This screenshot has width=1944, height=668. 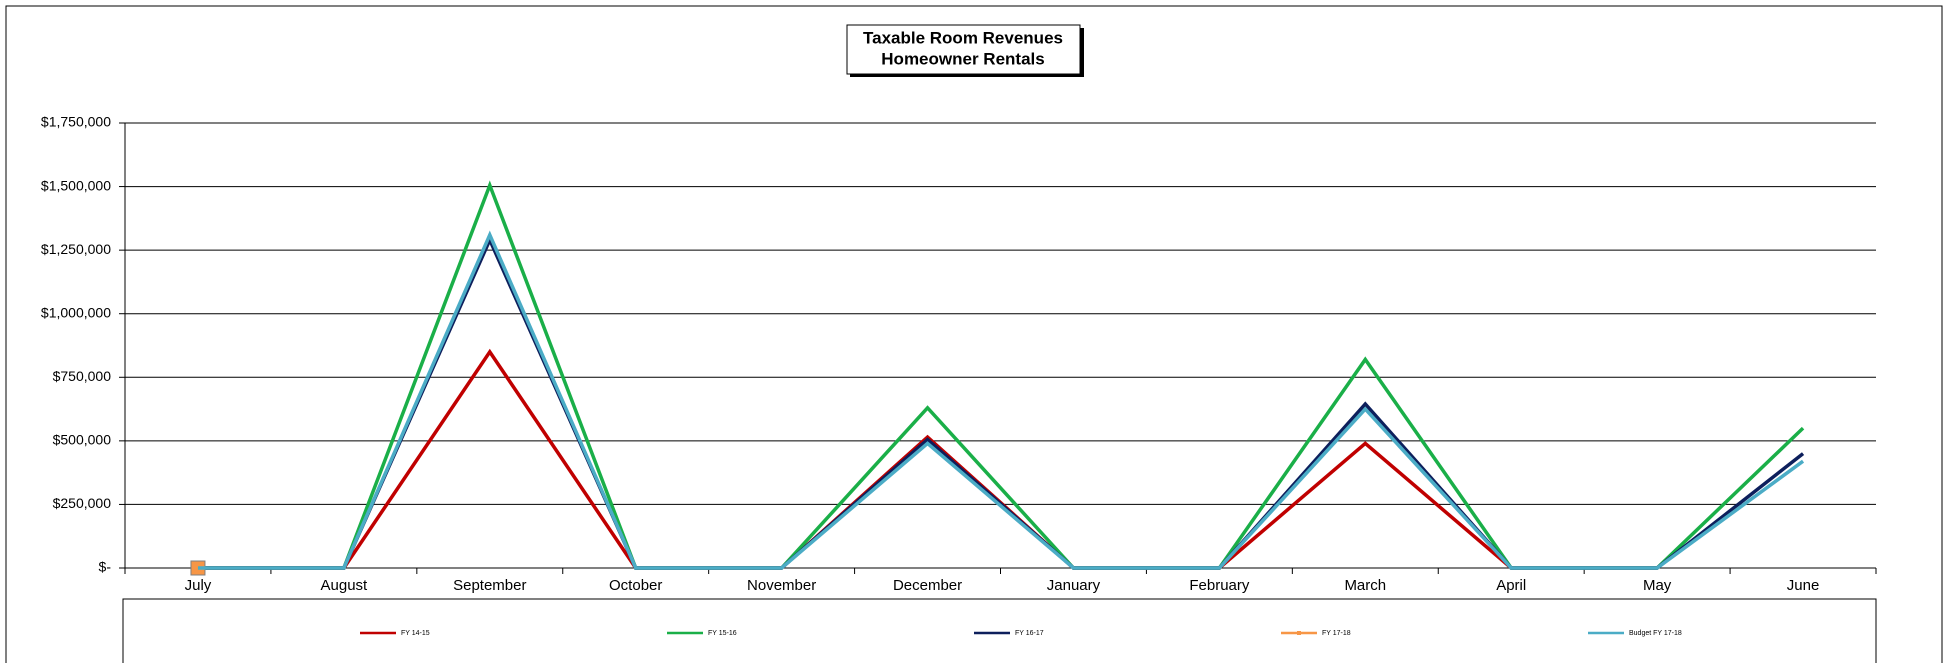 I want to click on x-tick-label: October, so click(x=635, y=585).